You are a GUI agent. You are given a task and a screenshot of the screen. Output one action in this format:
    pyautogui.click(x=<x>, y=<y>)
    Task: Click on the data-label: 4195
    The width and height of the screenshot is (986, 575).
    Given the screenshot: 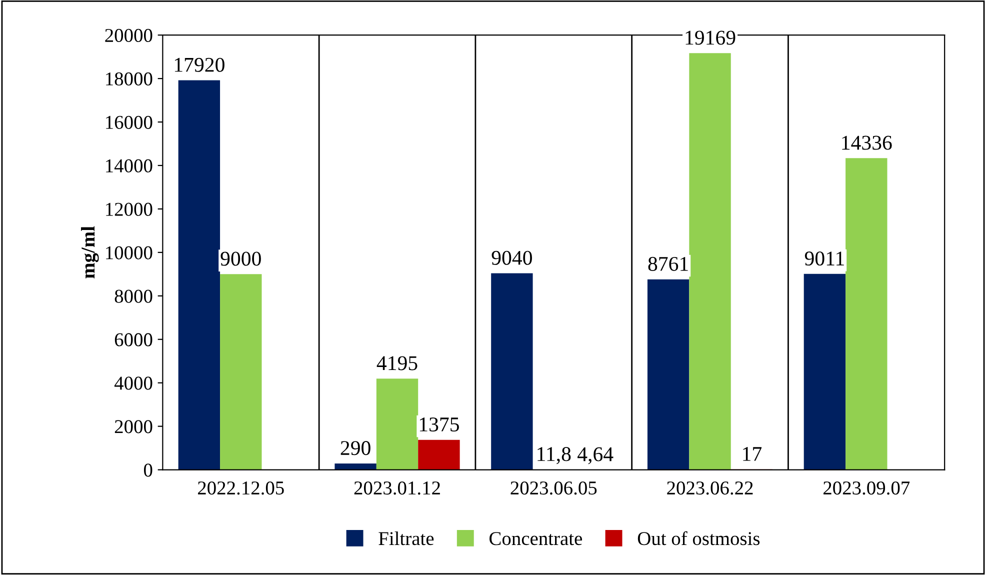 What is the action you would take?
    pyautogui.click(x=397, y=363)
    